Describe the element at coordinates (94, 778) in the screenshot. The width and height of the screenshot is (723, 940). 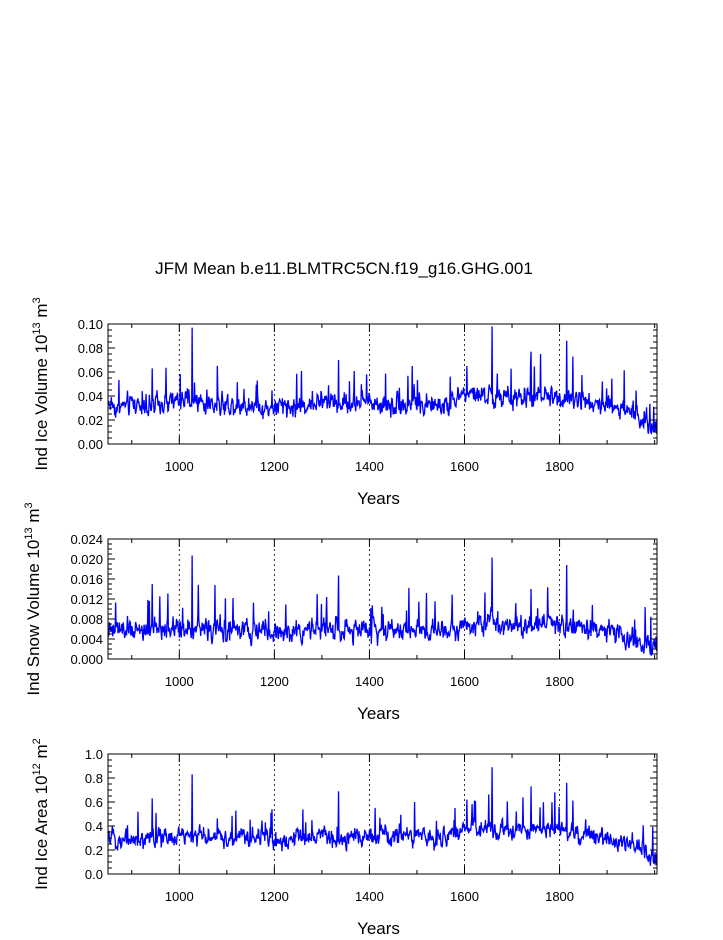
I see `y-tick-label: 0.8` at that location.